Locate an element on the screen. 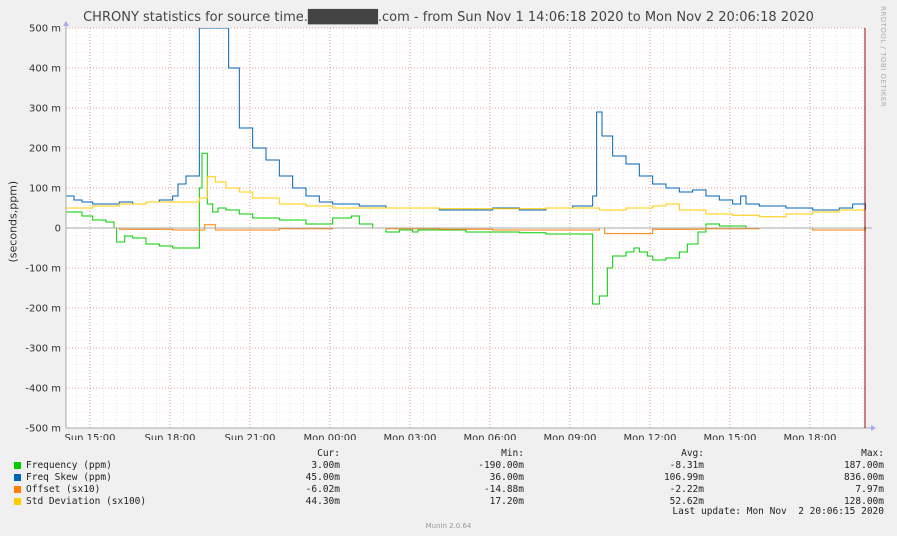 This screenshot has height=536, width=897. y-axis-arrow is located at coordinates (66, 23).